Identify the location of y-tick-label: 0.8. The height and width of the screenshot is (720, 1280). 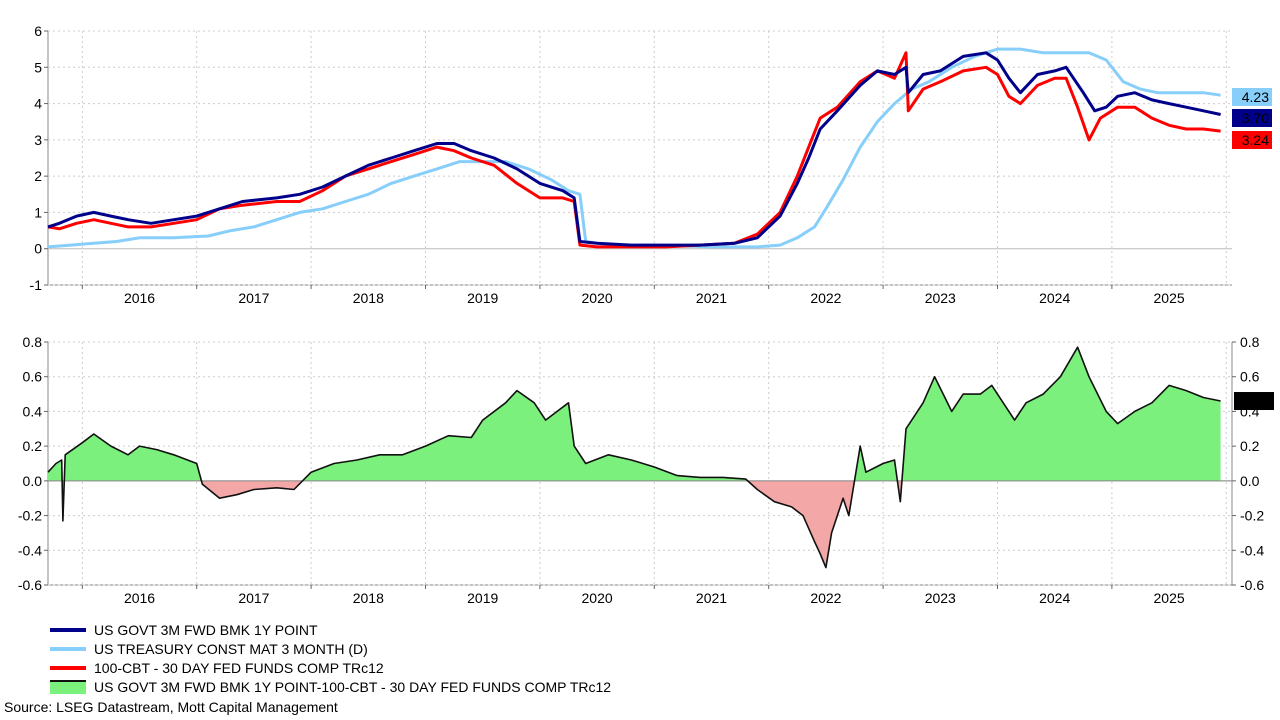
(33, 342).